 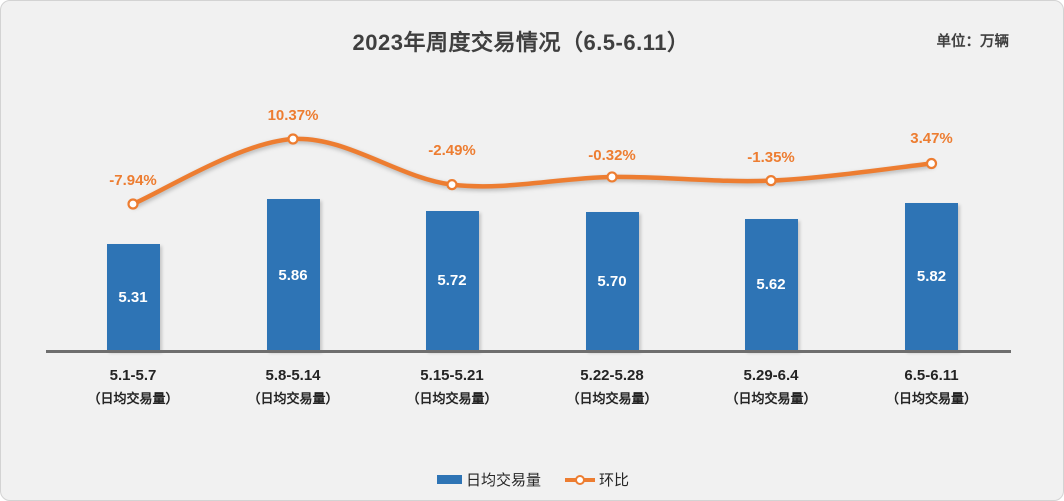 I want to click on bar-value-label: 5.31, so click(x=133, y=298).